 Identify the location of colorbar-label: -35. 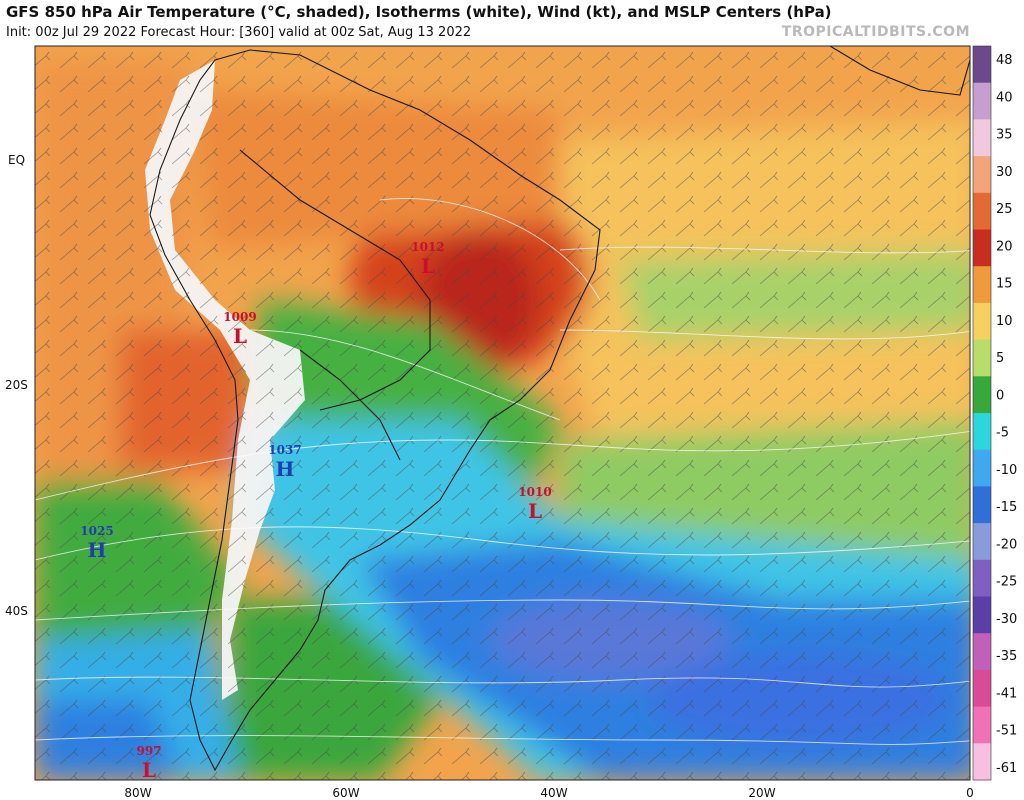
(1006, 656).